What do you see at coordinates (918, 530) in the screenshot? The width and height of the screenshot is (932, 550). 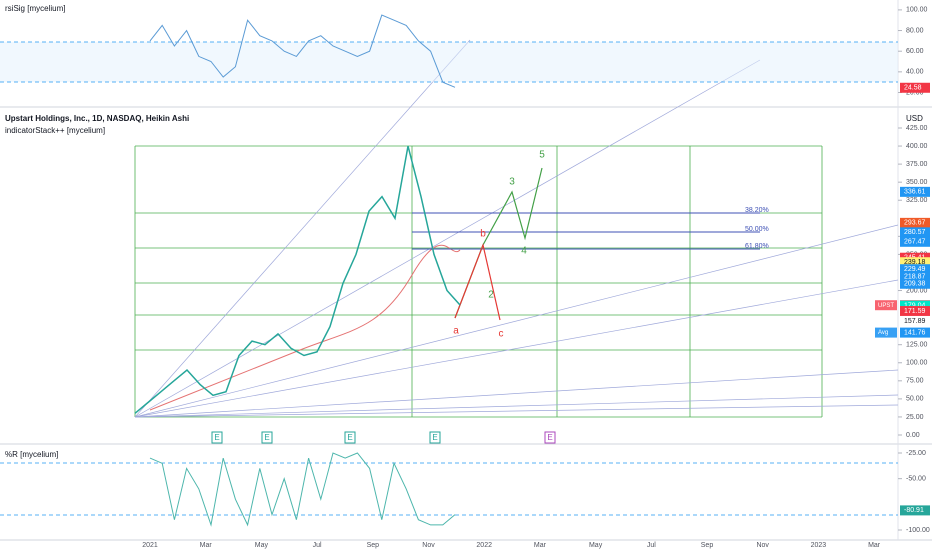 I see `y-tick-label: -100.00` at bounding box center [918, 530].